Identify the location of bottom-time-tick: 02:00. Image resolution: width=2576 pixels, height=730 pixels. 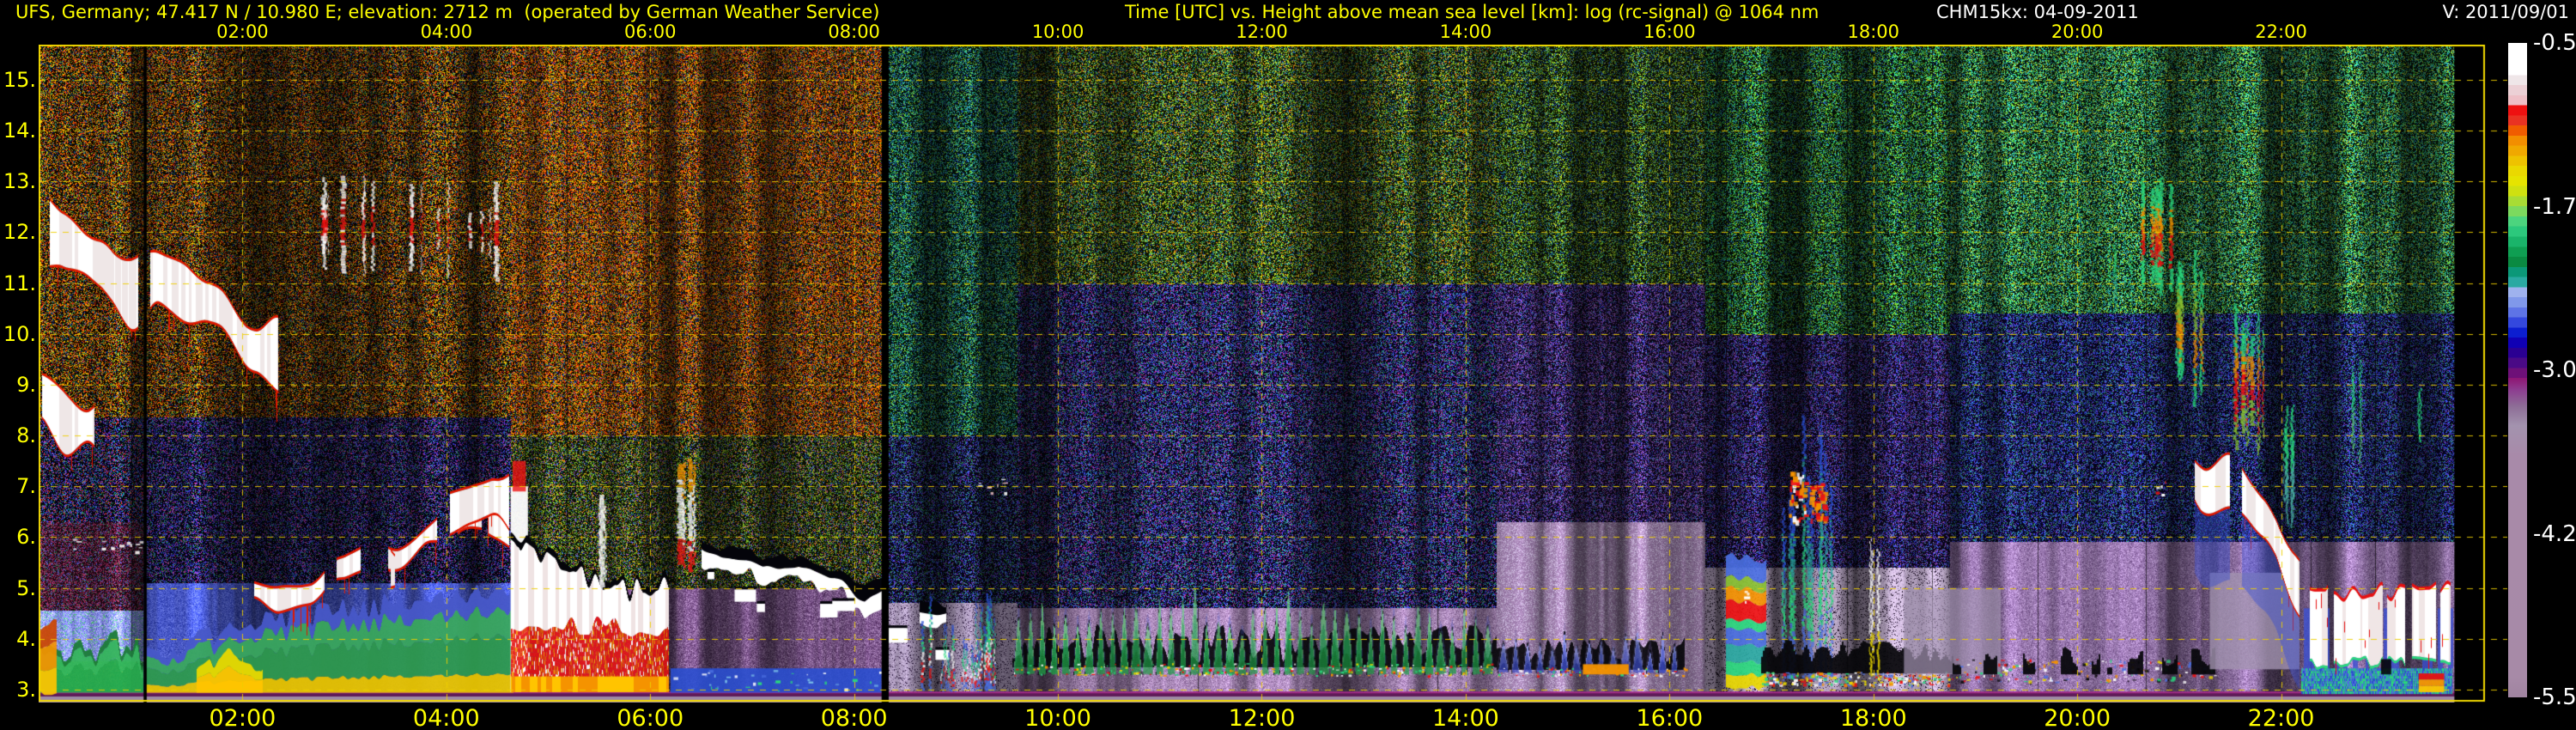
(242, 717).